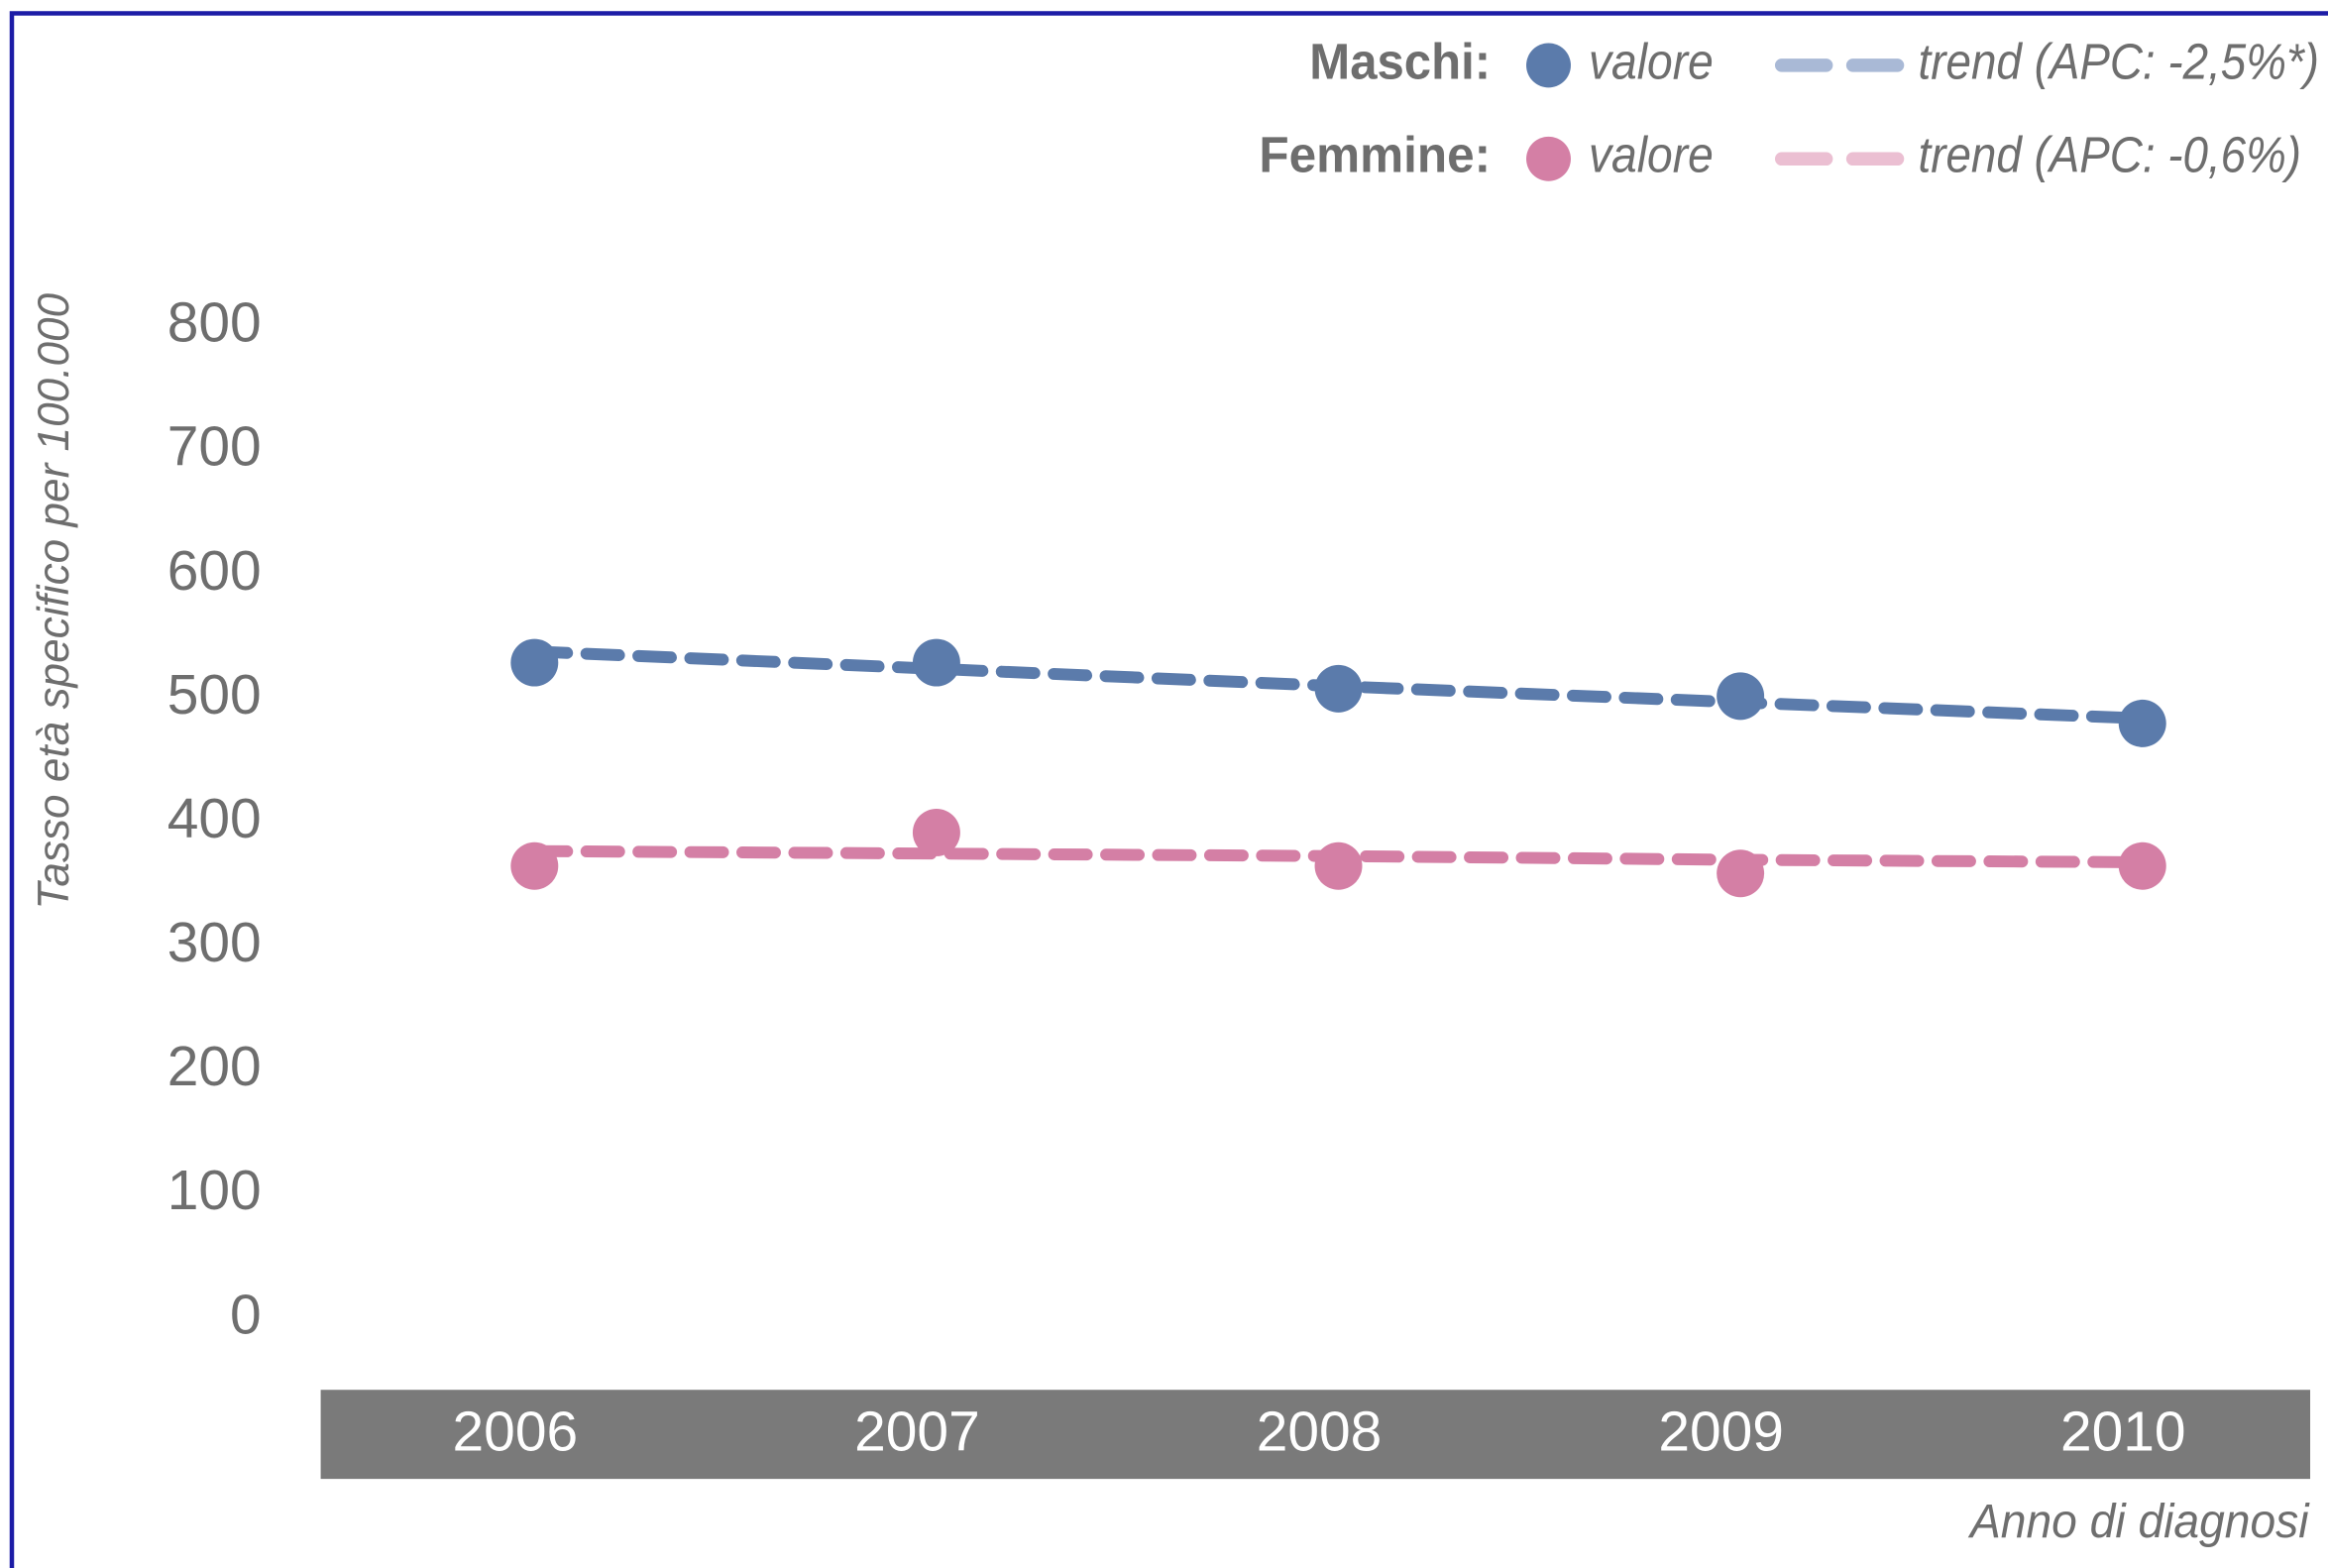 The width and height of the screenshot is (2328, 1568). I want to click on legend-label: trend (APC: -2,5%*), so click(2119, 61).